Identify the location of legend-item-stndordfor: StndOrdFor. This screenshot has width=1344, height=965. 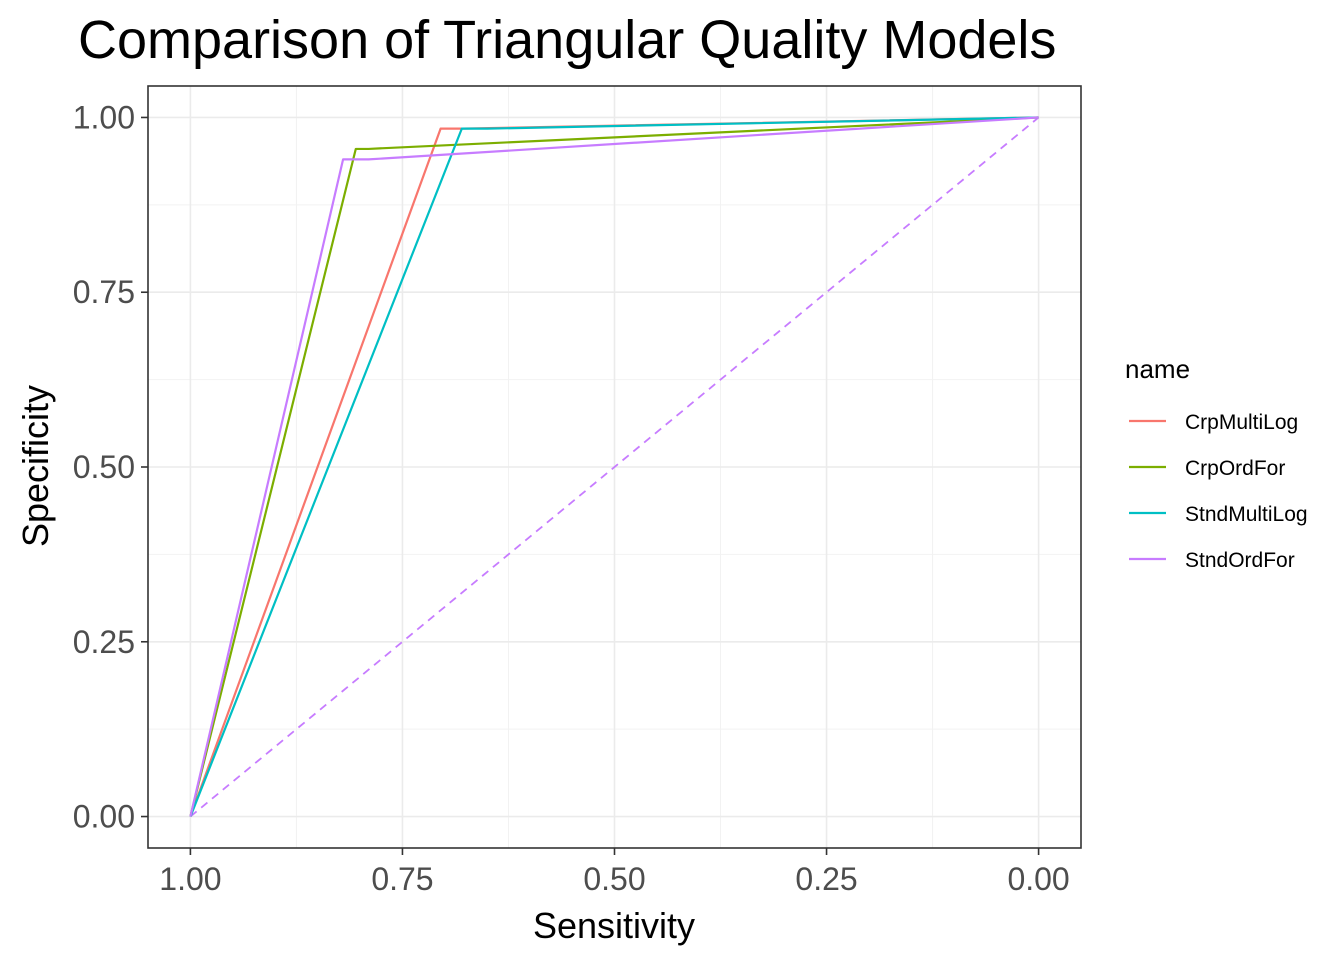
(1212, 560).